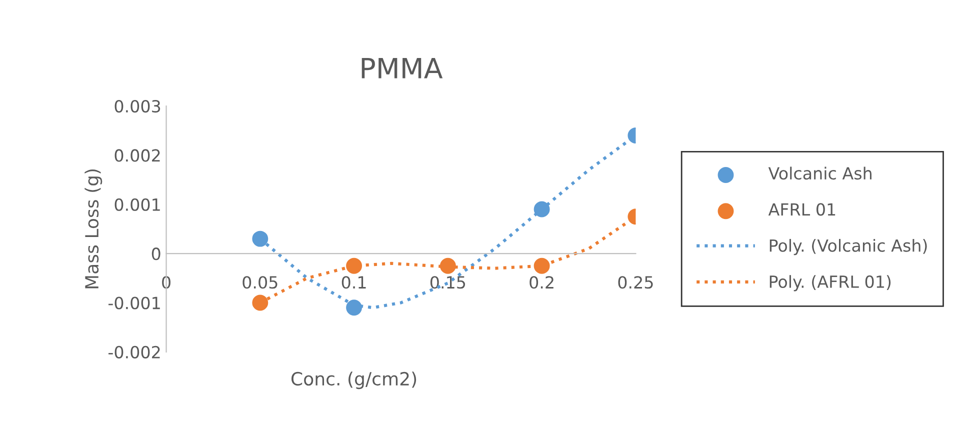 This screenshot has height=424, width=978. Describe the element at coordinates (156, 254) in the screenshot. I see `y-tick-label: 0` at that location.